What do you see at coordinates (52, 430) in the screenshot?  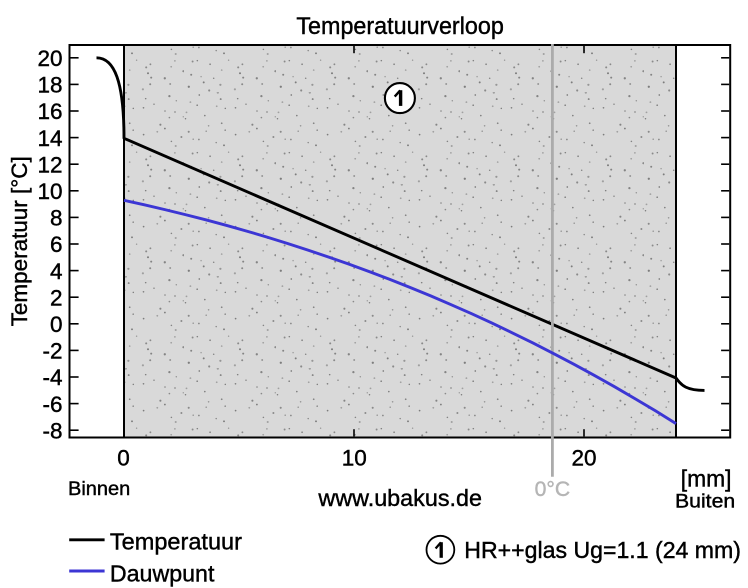 I see `svg-text: -8` at bounding box center [52, 430].